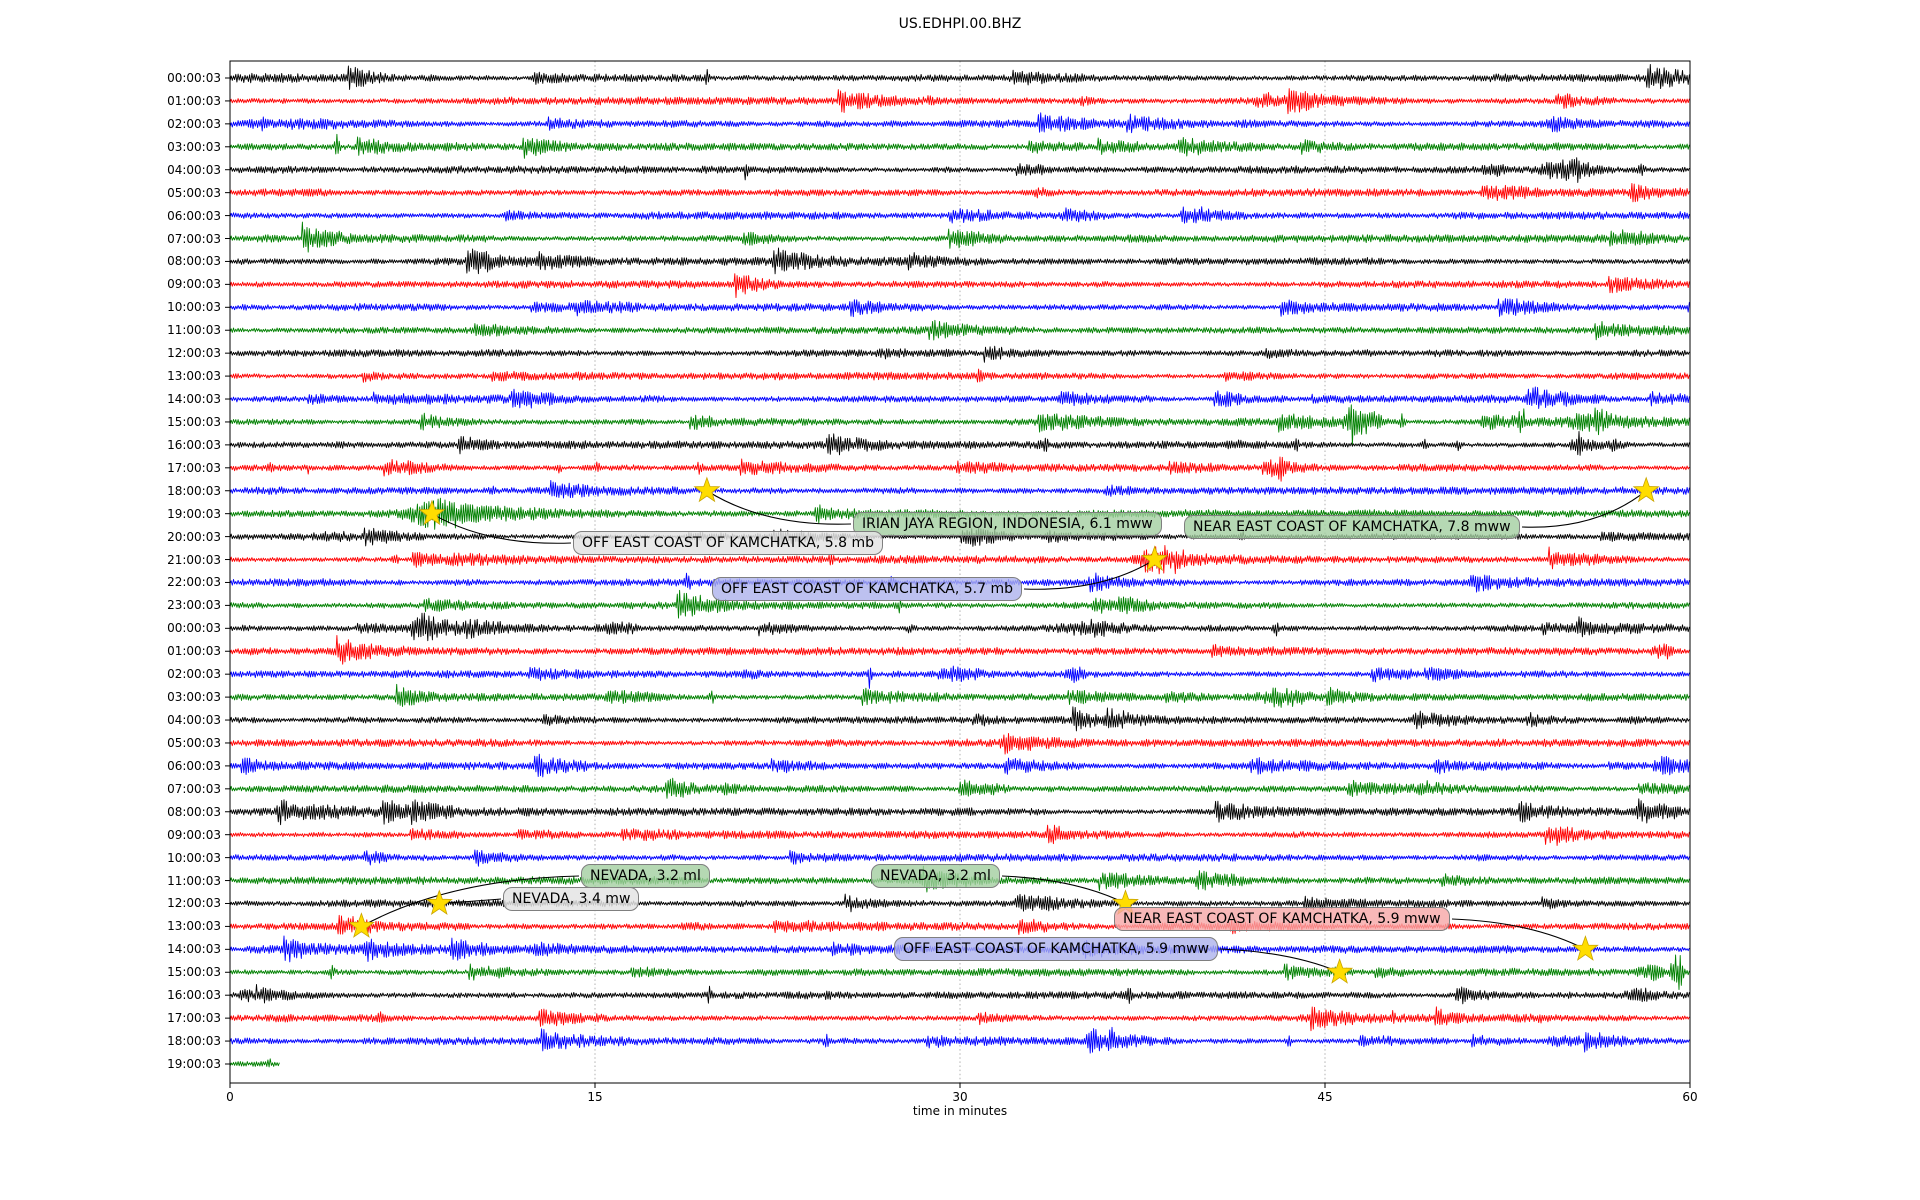 Image resolution: width=1920 pixels, height=1200 pixels. I want to click on event-annotation-label: OFF EAST COAST OF KAMCHATKA, 5.9 mww, so click(1056, 949).